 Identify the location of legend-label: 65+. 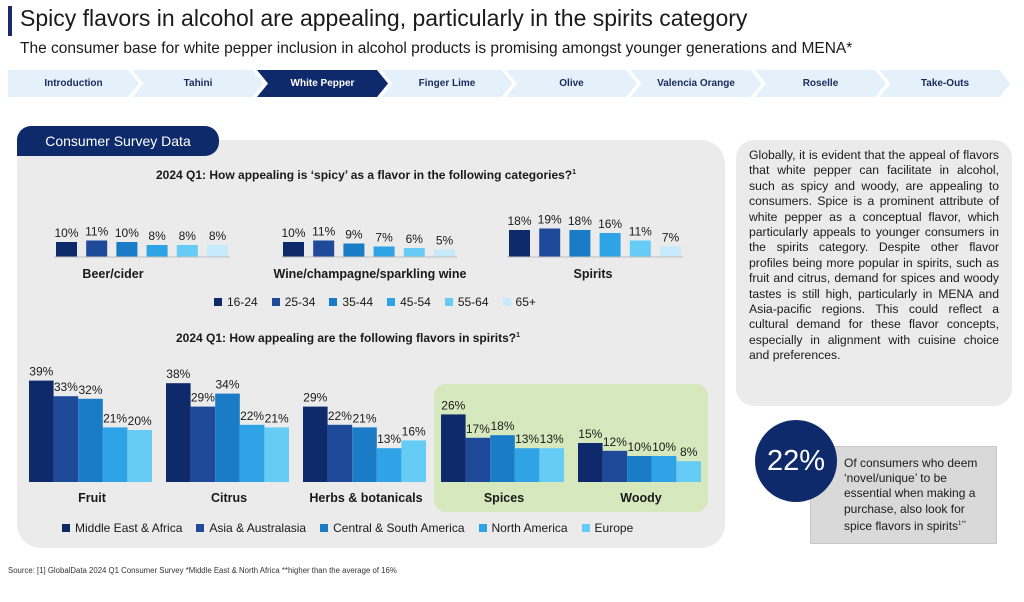
(525, 302).